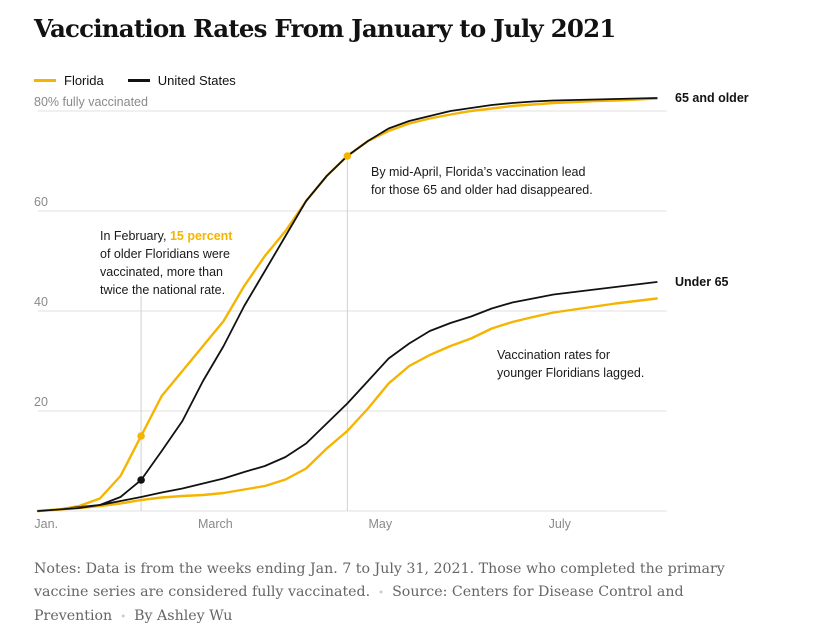  What do you see at coordinates (138, 80) in the screenshot?
I see `legend-swatch-us` at bounding box center [138, 80].